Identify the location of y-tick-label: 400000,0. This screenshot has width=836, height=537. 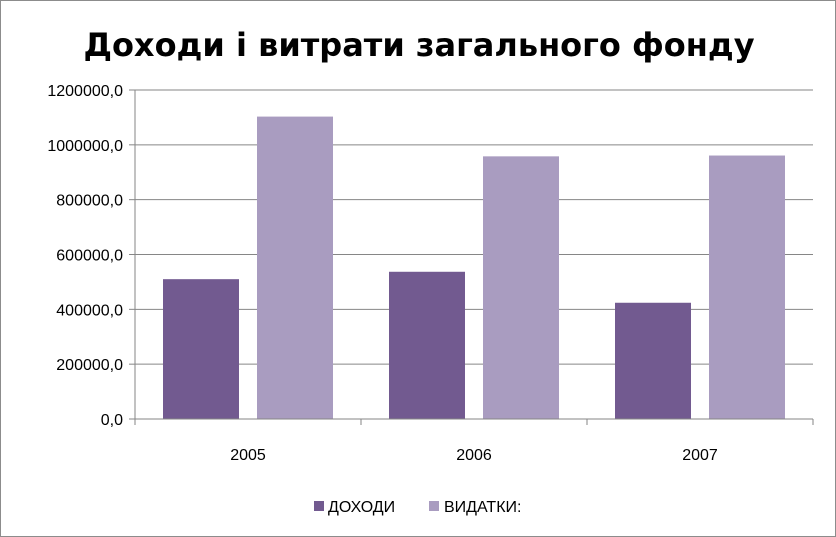
(89, 310).